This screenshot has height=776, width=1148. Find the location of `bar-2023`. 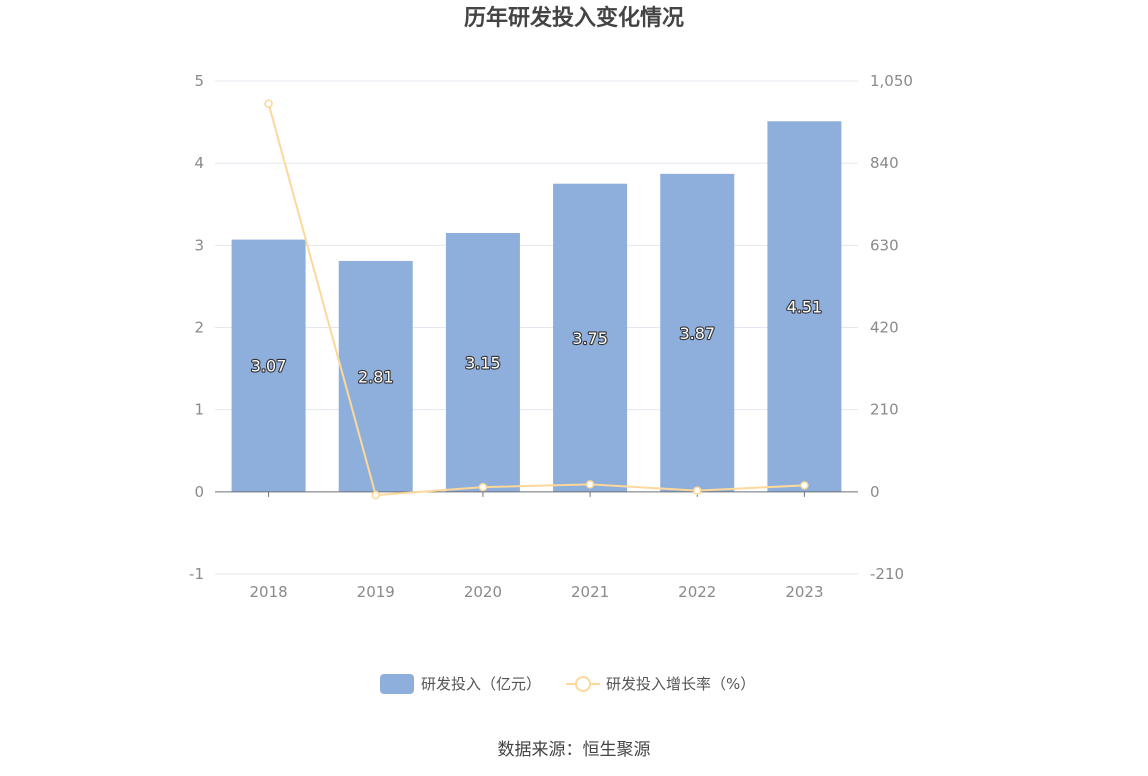

bar-2023 is located at coordinates (804, 306).